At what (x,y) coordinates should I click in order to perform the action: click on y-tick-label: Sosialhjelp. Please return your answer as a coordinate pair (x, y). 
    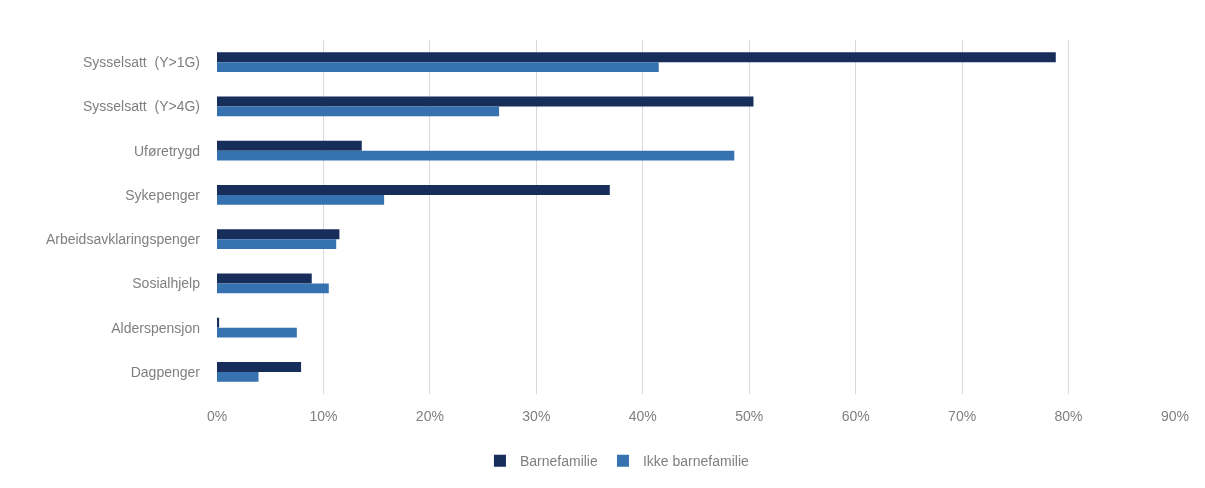
    Looking at the image, I should click on (166, 283).